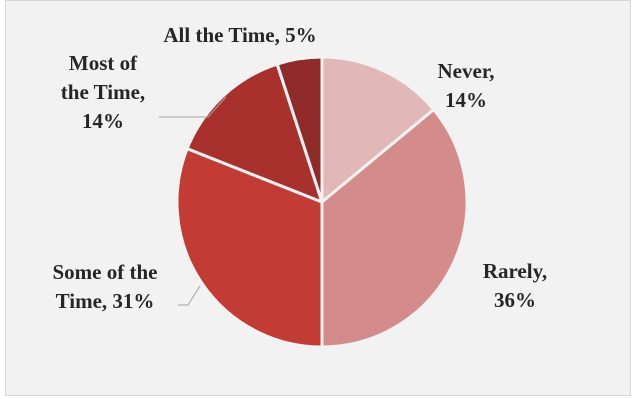 The image size is (637, 399). Describe the element at coordinates (515, 285) in the screenshot. I see `data-label-rarely: Rarely, 36%` at that location.